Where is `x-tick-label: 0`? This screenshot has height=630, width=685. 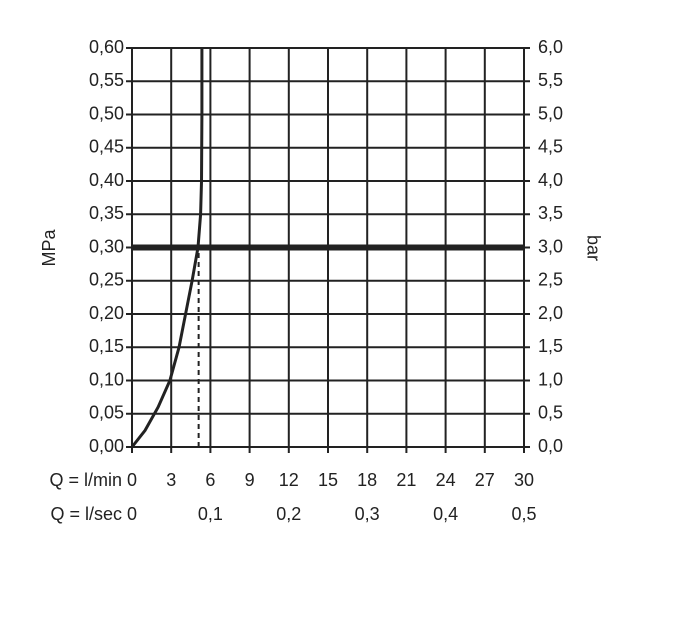
x-tick-label: 0 is located at coordinates (132, 480).